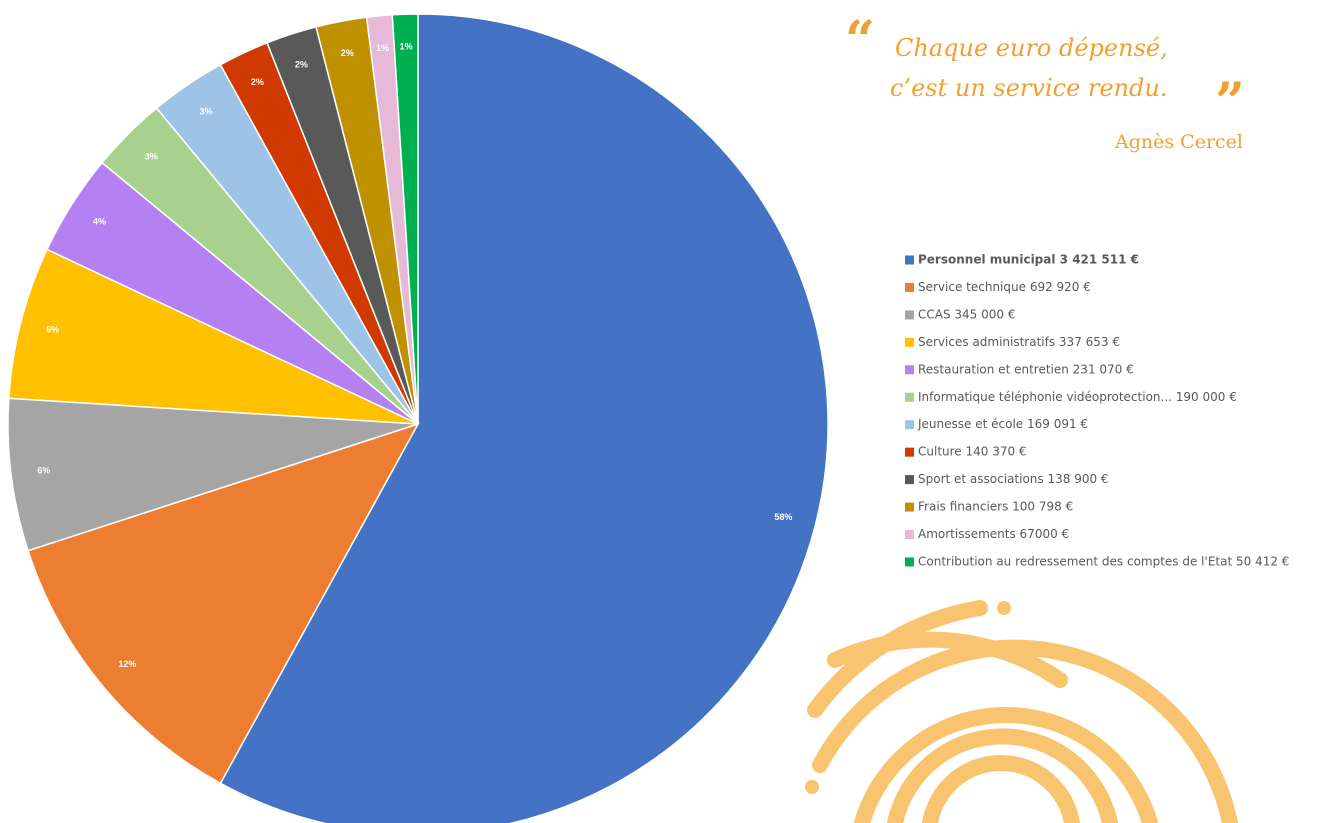  I want to click on legend-label: CCAS 345 000 €, so click(966, 314).